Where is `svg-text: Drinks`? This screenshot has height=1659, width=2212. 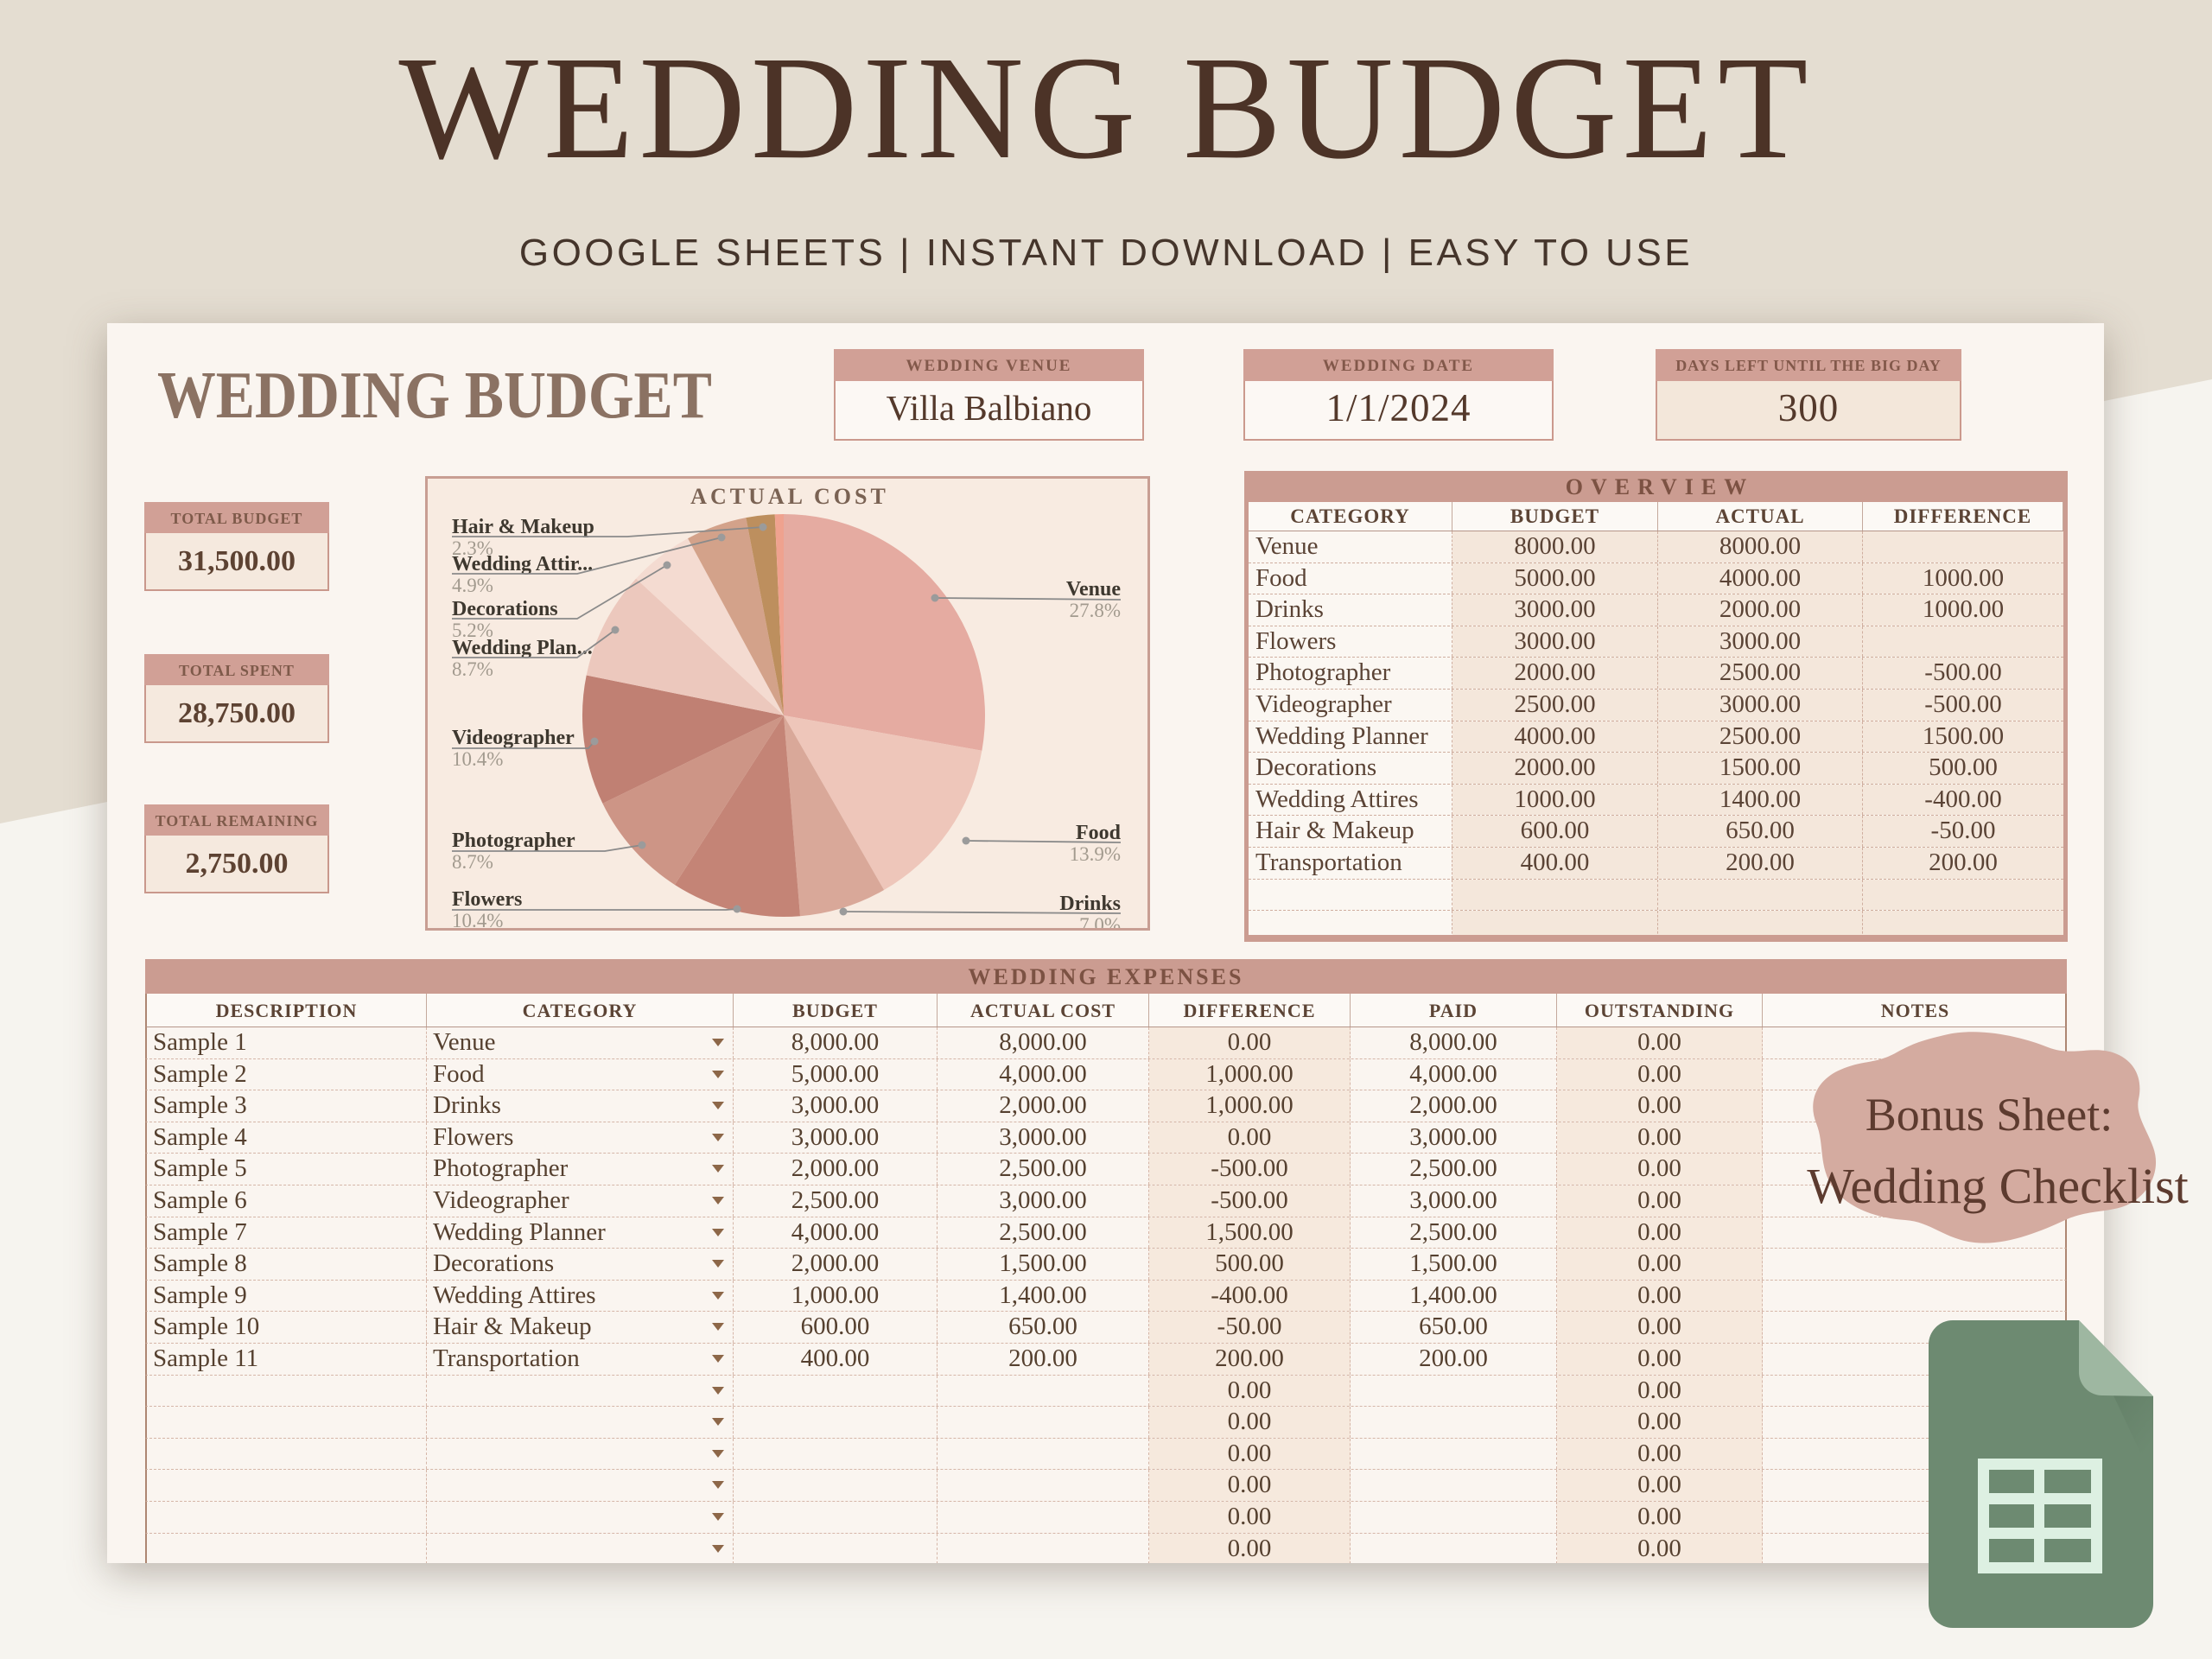
svg-text: Drinks is located at coordinates (1090, 904).